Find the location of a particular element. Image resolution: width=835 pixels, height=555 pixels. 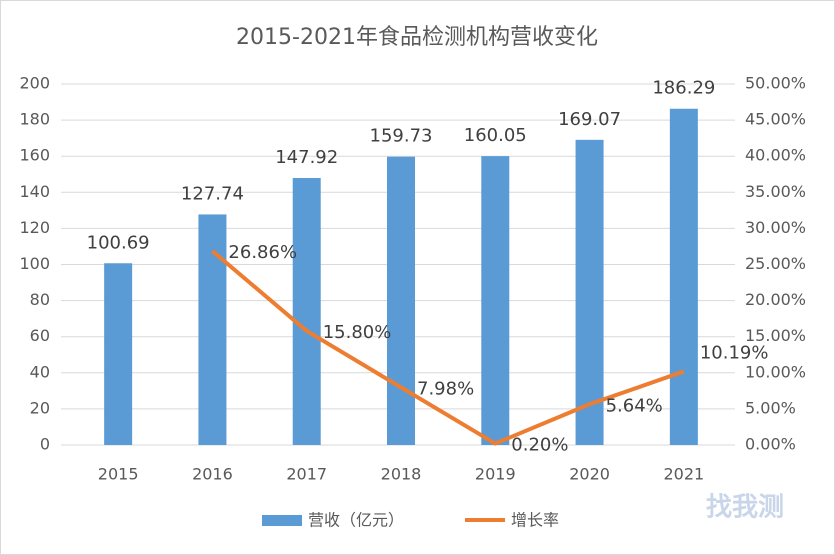

legend-label: 增长率 is located at coordinates (535, 520).